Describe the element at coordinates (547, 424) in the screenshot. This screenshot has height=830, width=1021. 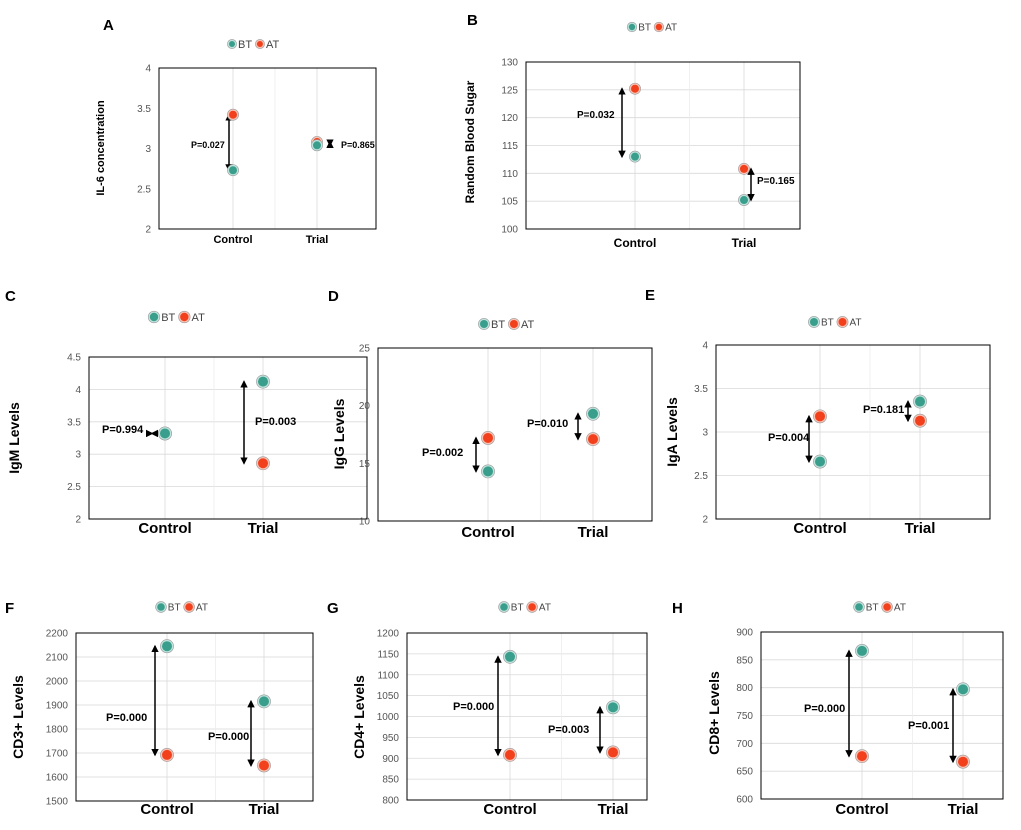
I see `p-value-label: P=0.010` at that location.